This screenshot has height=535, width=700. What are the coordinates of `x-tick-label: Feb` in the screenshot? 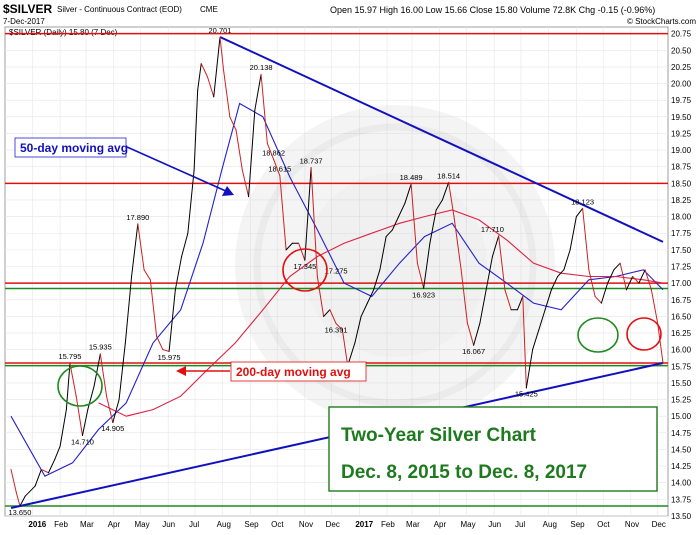 It's located at (61, 524).